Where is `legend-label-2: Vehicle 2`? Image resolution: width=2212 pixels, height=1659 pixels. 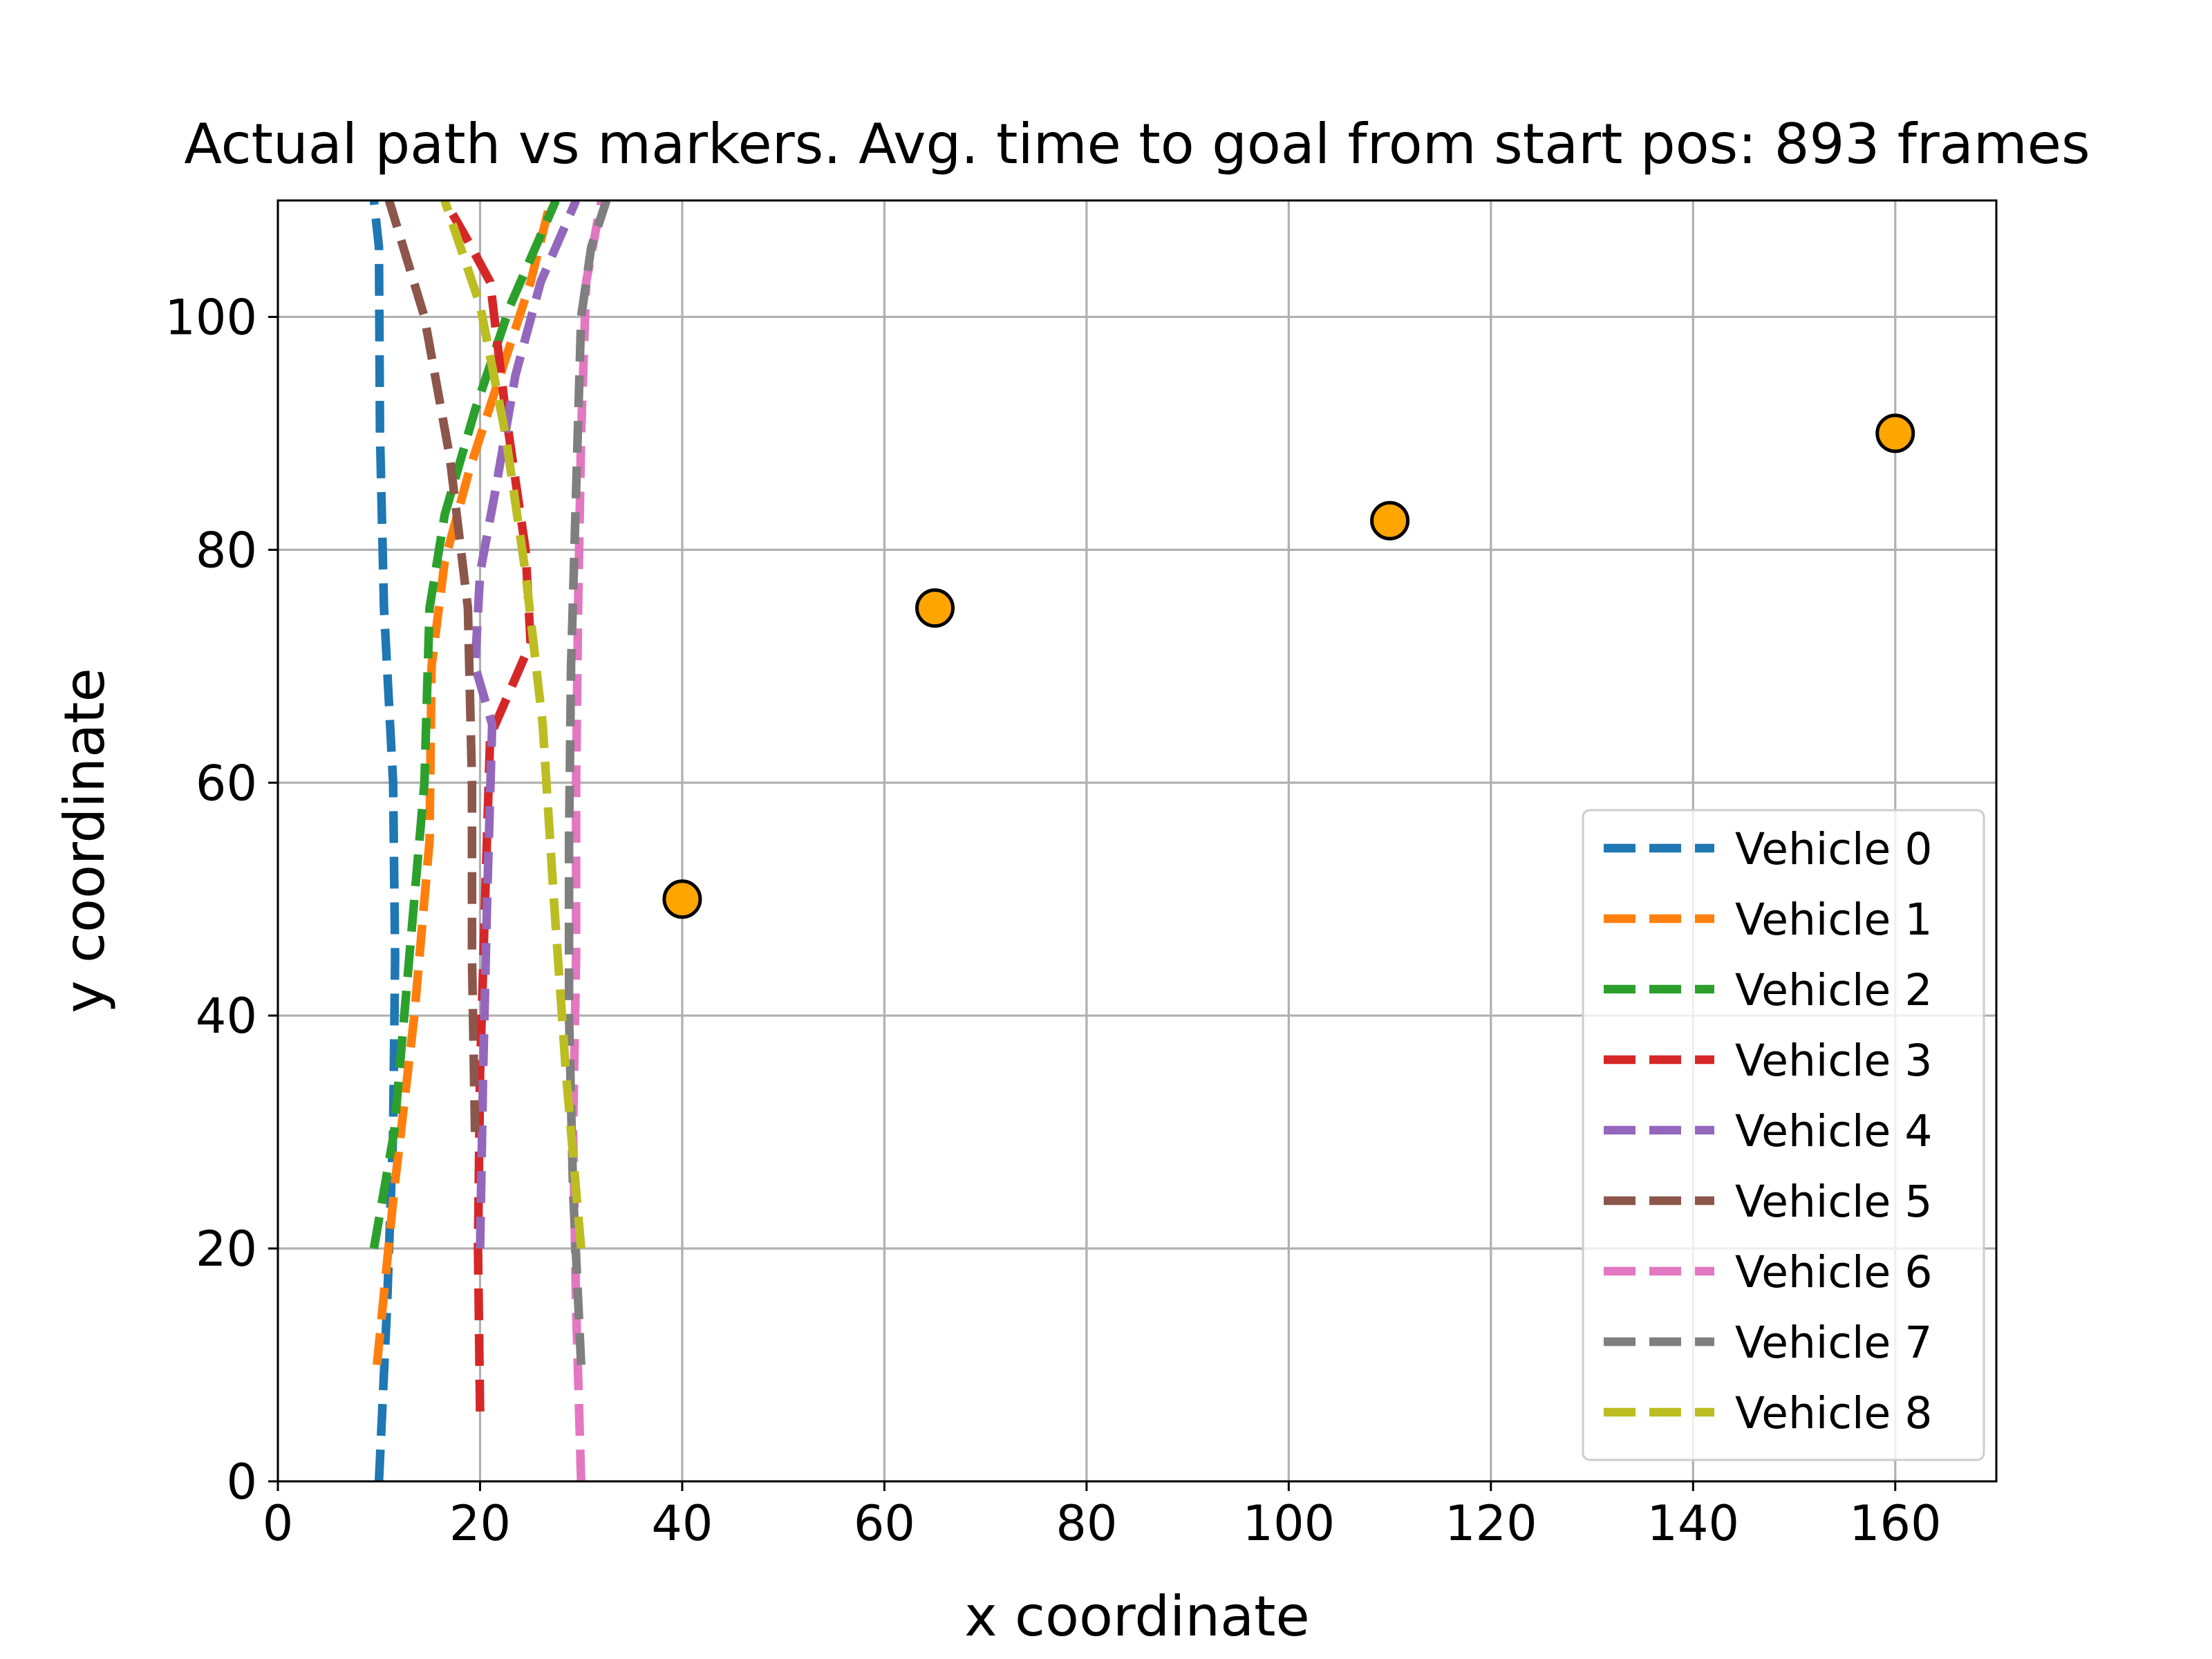 legend-label-2: Vehicle 2 is located at coordinates (1834, 990).